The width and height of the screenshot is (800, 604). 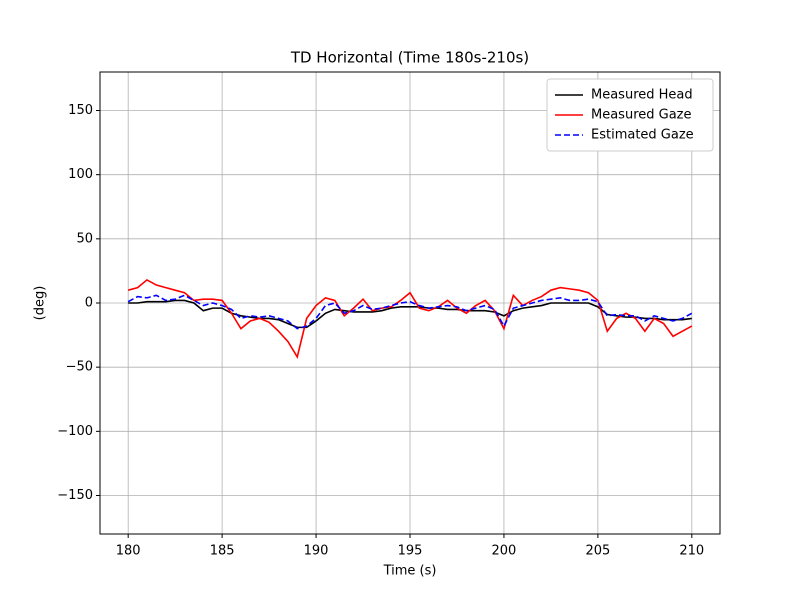 What do you see at coordinates (409, 58) in the screenshot?
I see `chart-title: TD Horizontal (Time 180s-210s)` at bounding box center [409, 58].